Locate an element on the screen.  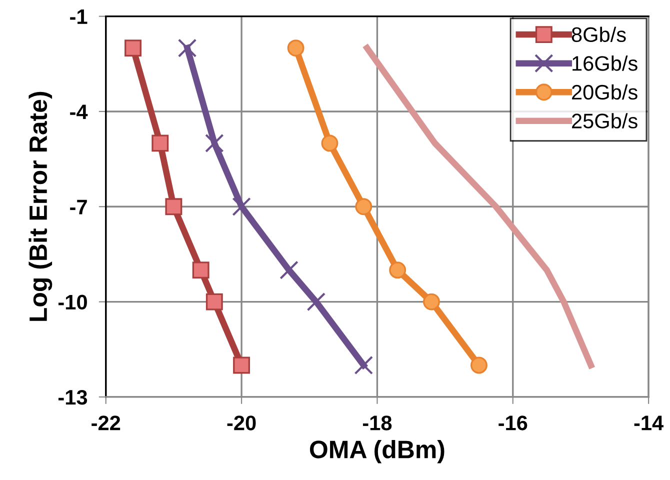
y-tick-label: -1 is located at coordinates (79, 17).